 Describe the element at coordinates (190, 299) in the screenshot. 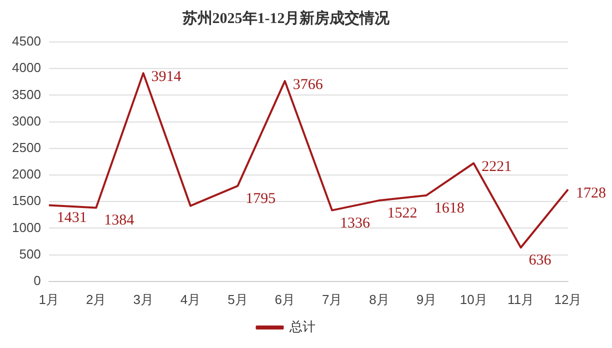

I see `x-tick-label: 4月` at that location.